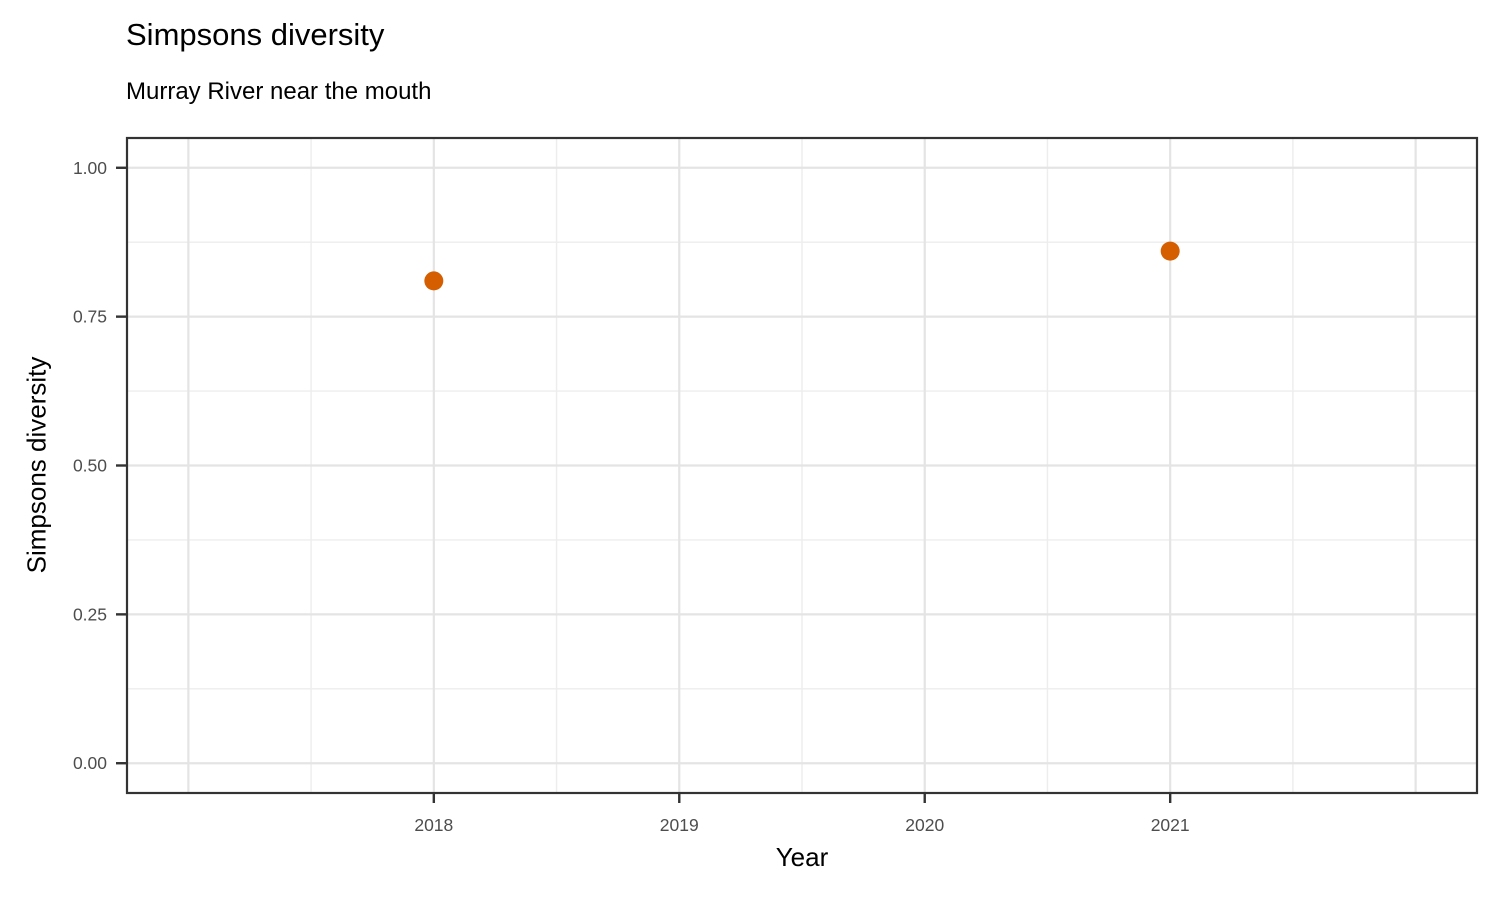 This screenshot has height=900, width=1500. I want to click on y-tick-label: 1.00, so click(90, 168).